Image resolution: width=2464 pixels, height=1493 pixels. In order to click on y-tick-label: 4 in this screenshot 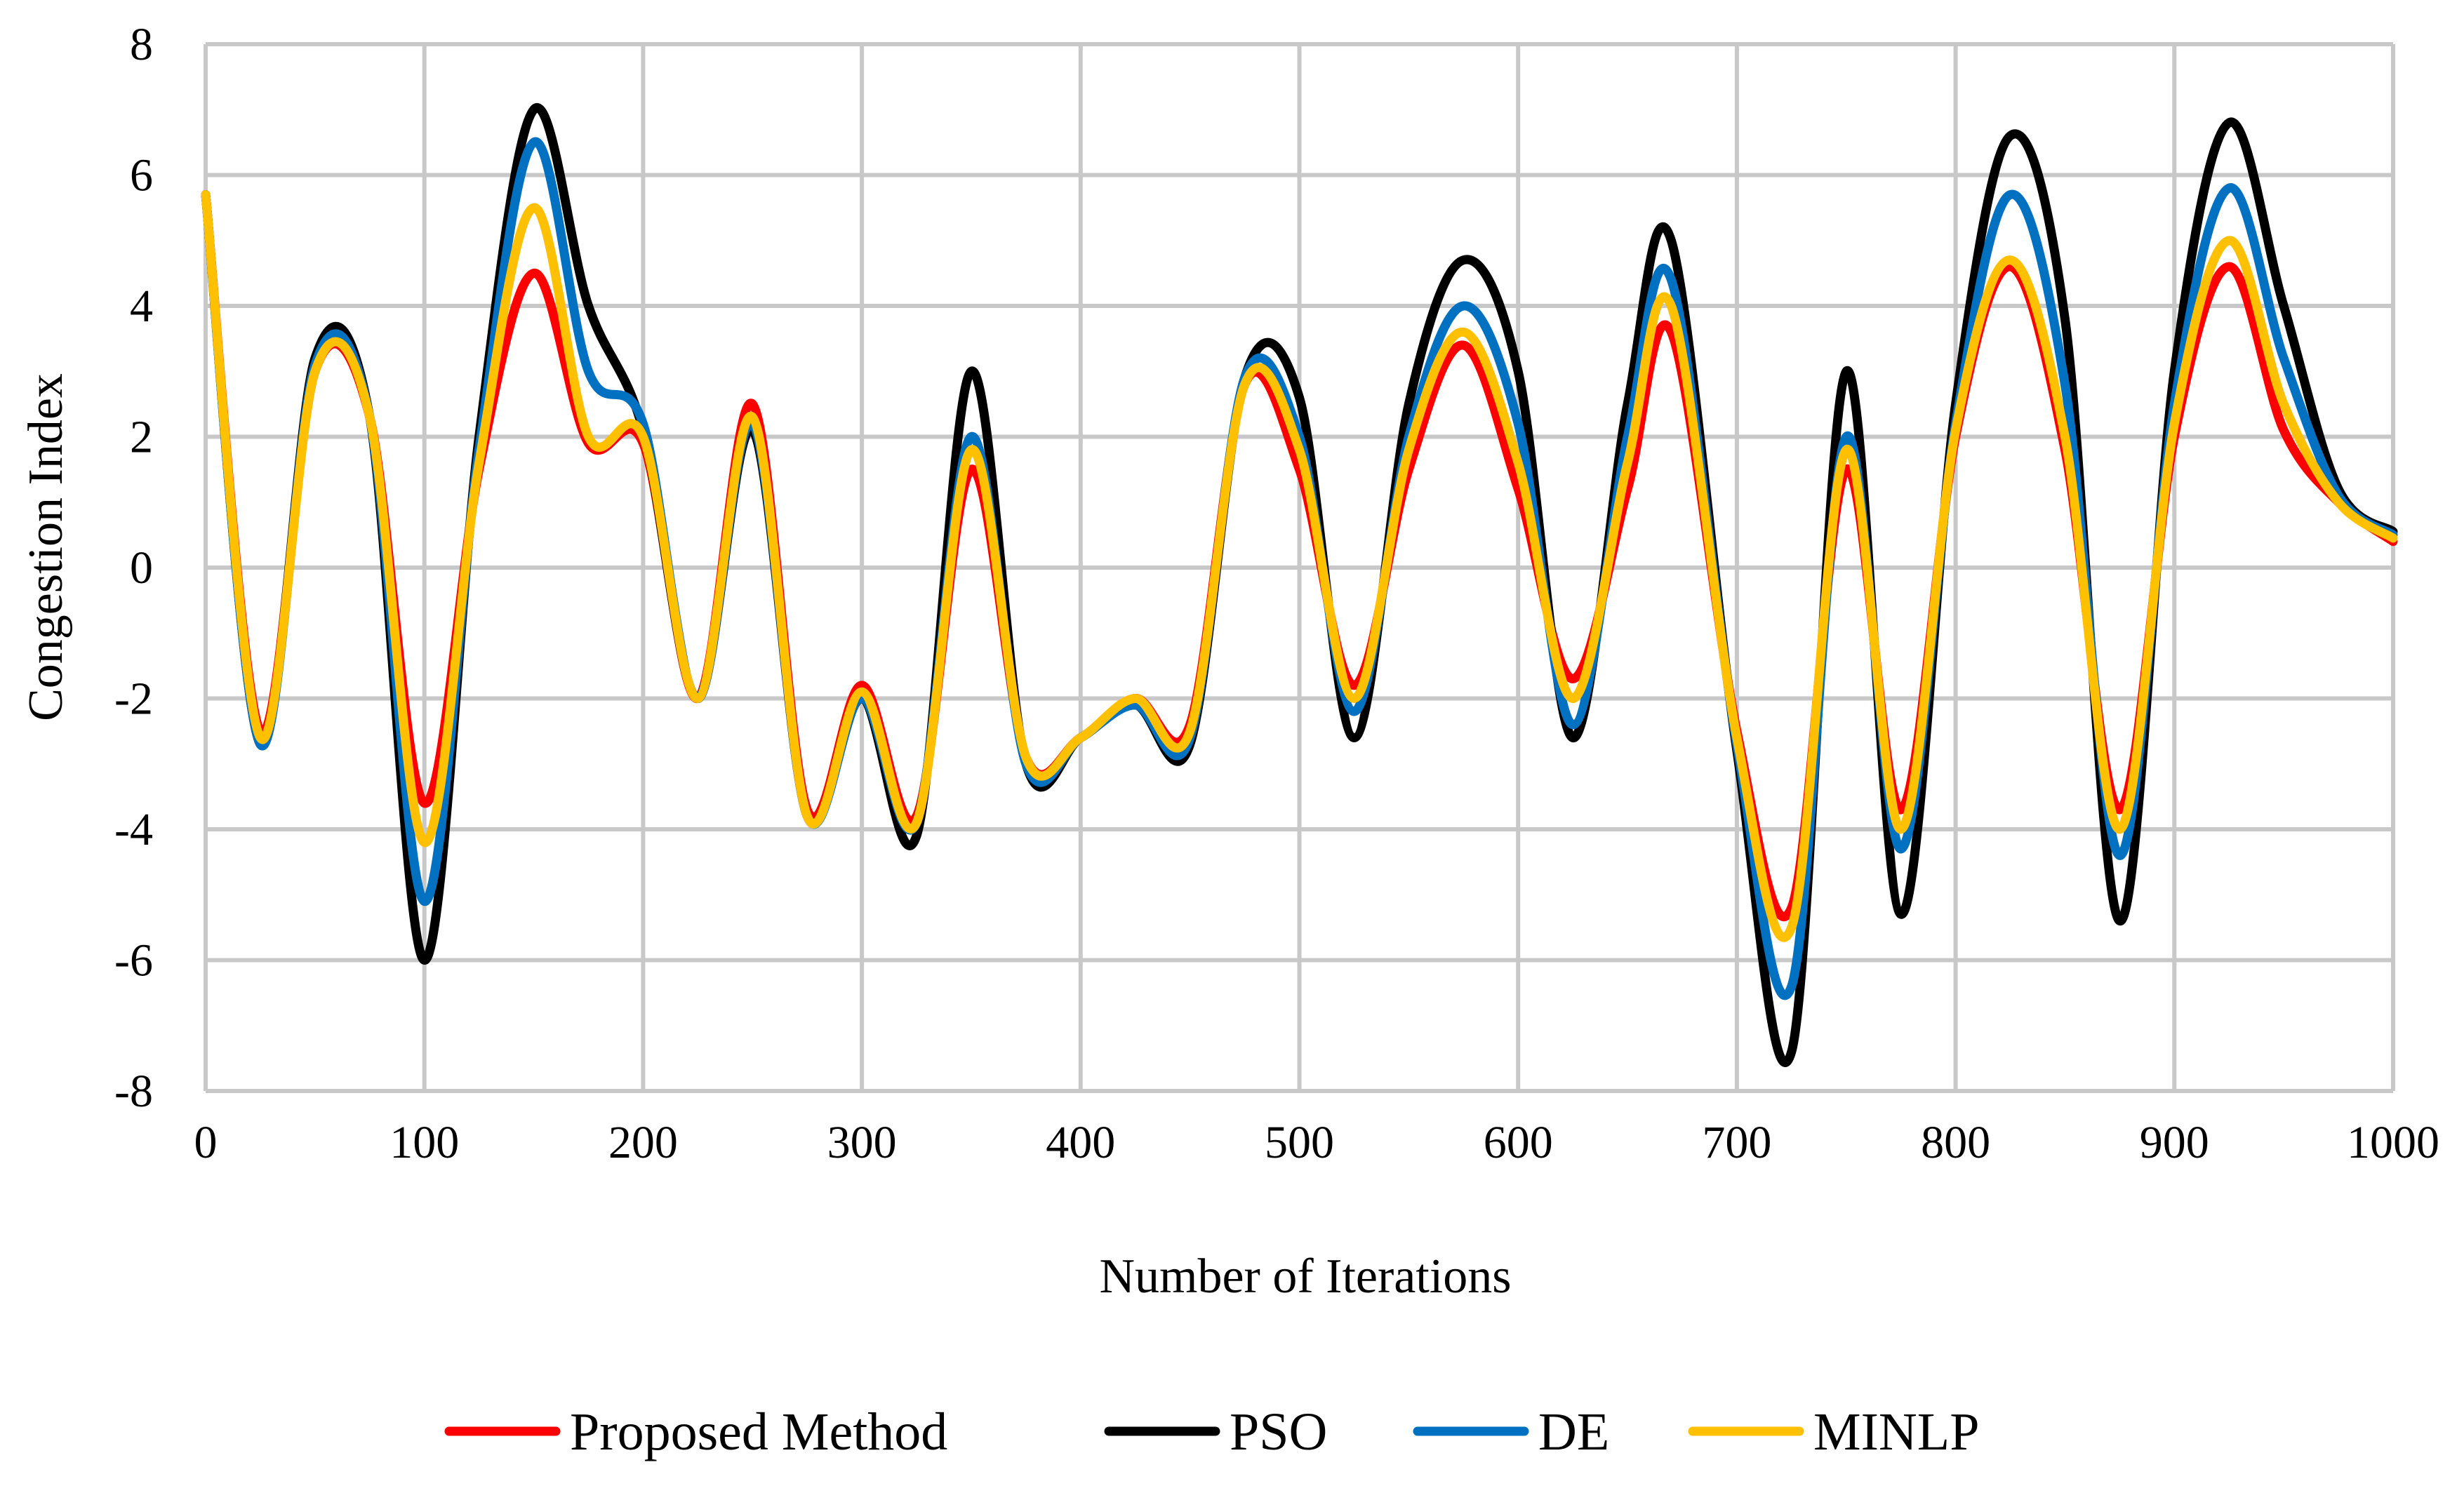, I will do `click(142, 307)`.